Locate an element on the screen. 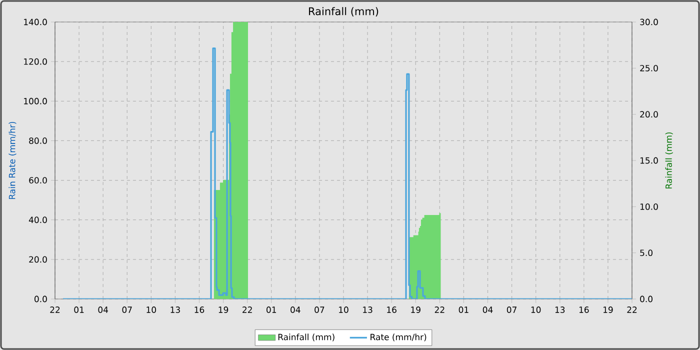 The image size is (700, 350). y2-tick-label: 10.0 is located at coordinates (649, 206).